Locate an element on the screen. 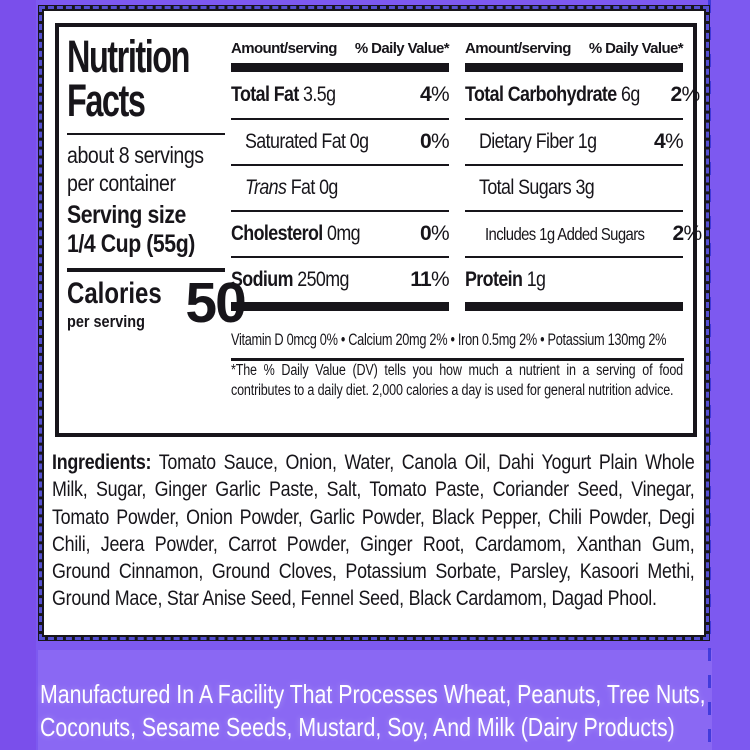  nutrient-amount: 3.5g is located at coordinates (317, 94).